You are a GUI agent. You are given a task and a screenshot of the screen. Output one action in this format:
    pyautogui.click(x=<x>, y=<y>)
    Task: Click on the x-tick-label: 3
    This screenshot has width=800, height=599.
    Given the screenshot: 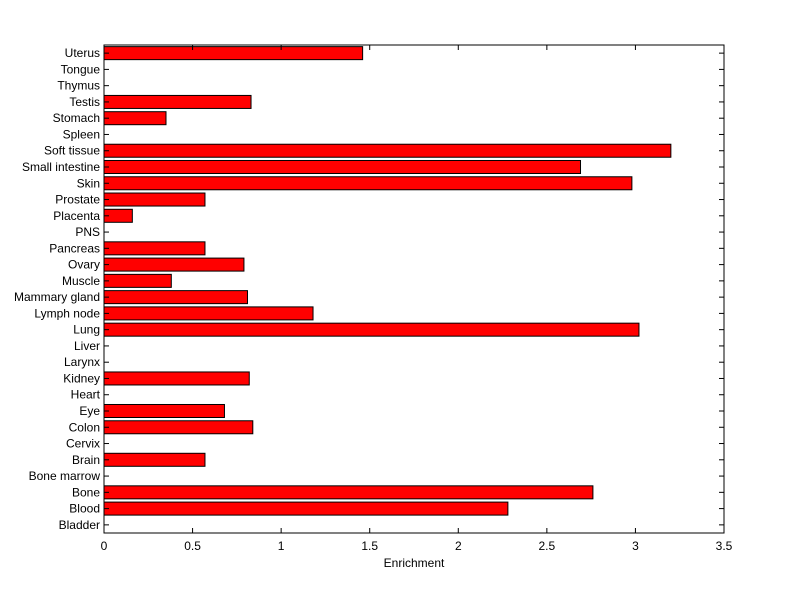 What is the action you would take?
    pyautogui.click(x=635, y=546)
    